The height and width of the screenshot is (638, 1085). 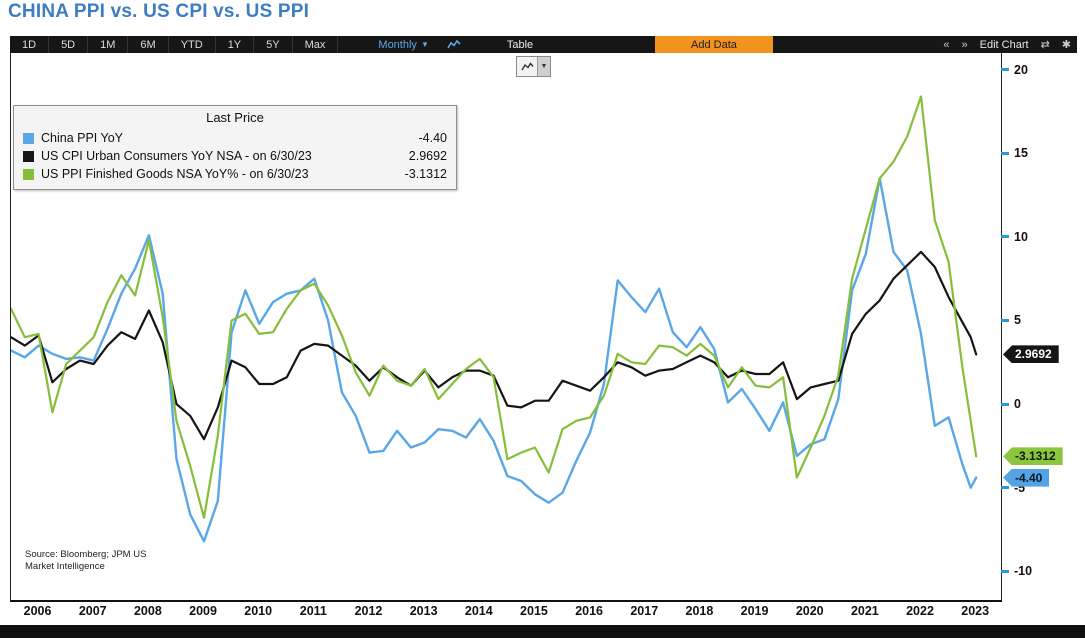 What do you see at coordinates (425, 174) in the screenshot?
I see `legend-value: -3.1312` at bounding box center [425, 174].